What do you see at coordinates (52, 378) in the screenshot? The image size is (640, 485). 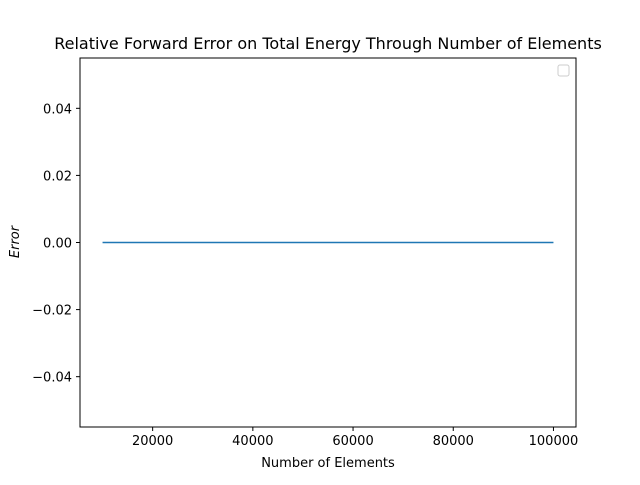 I see `y-tick-label: −0.04` at bounding box center [52, 378].